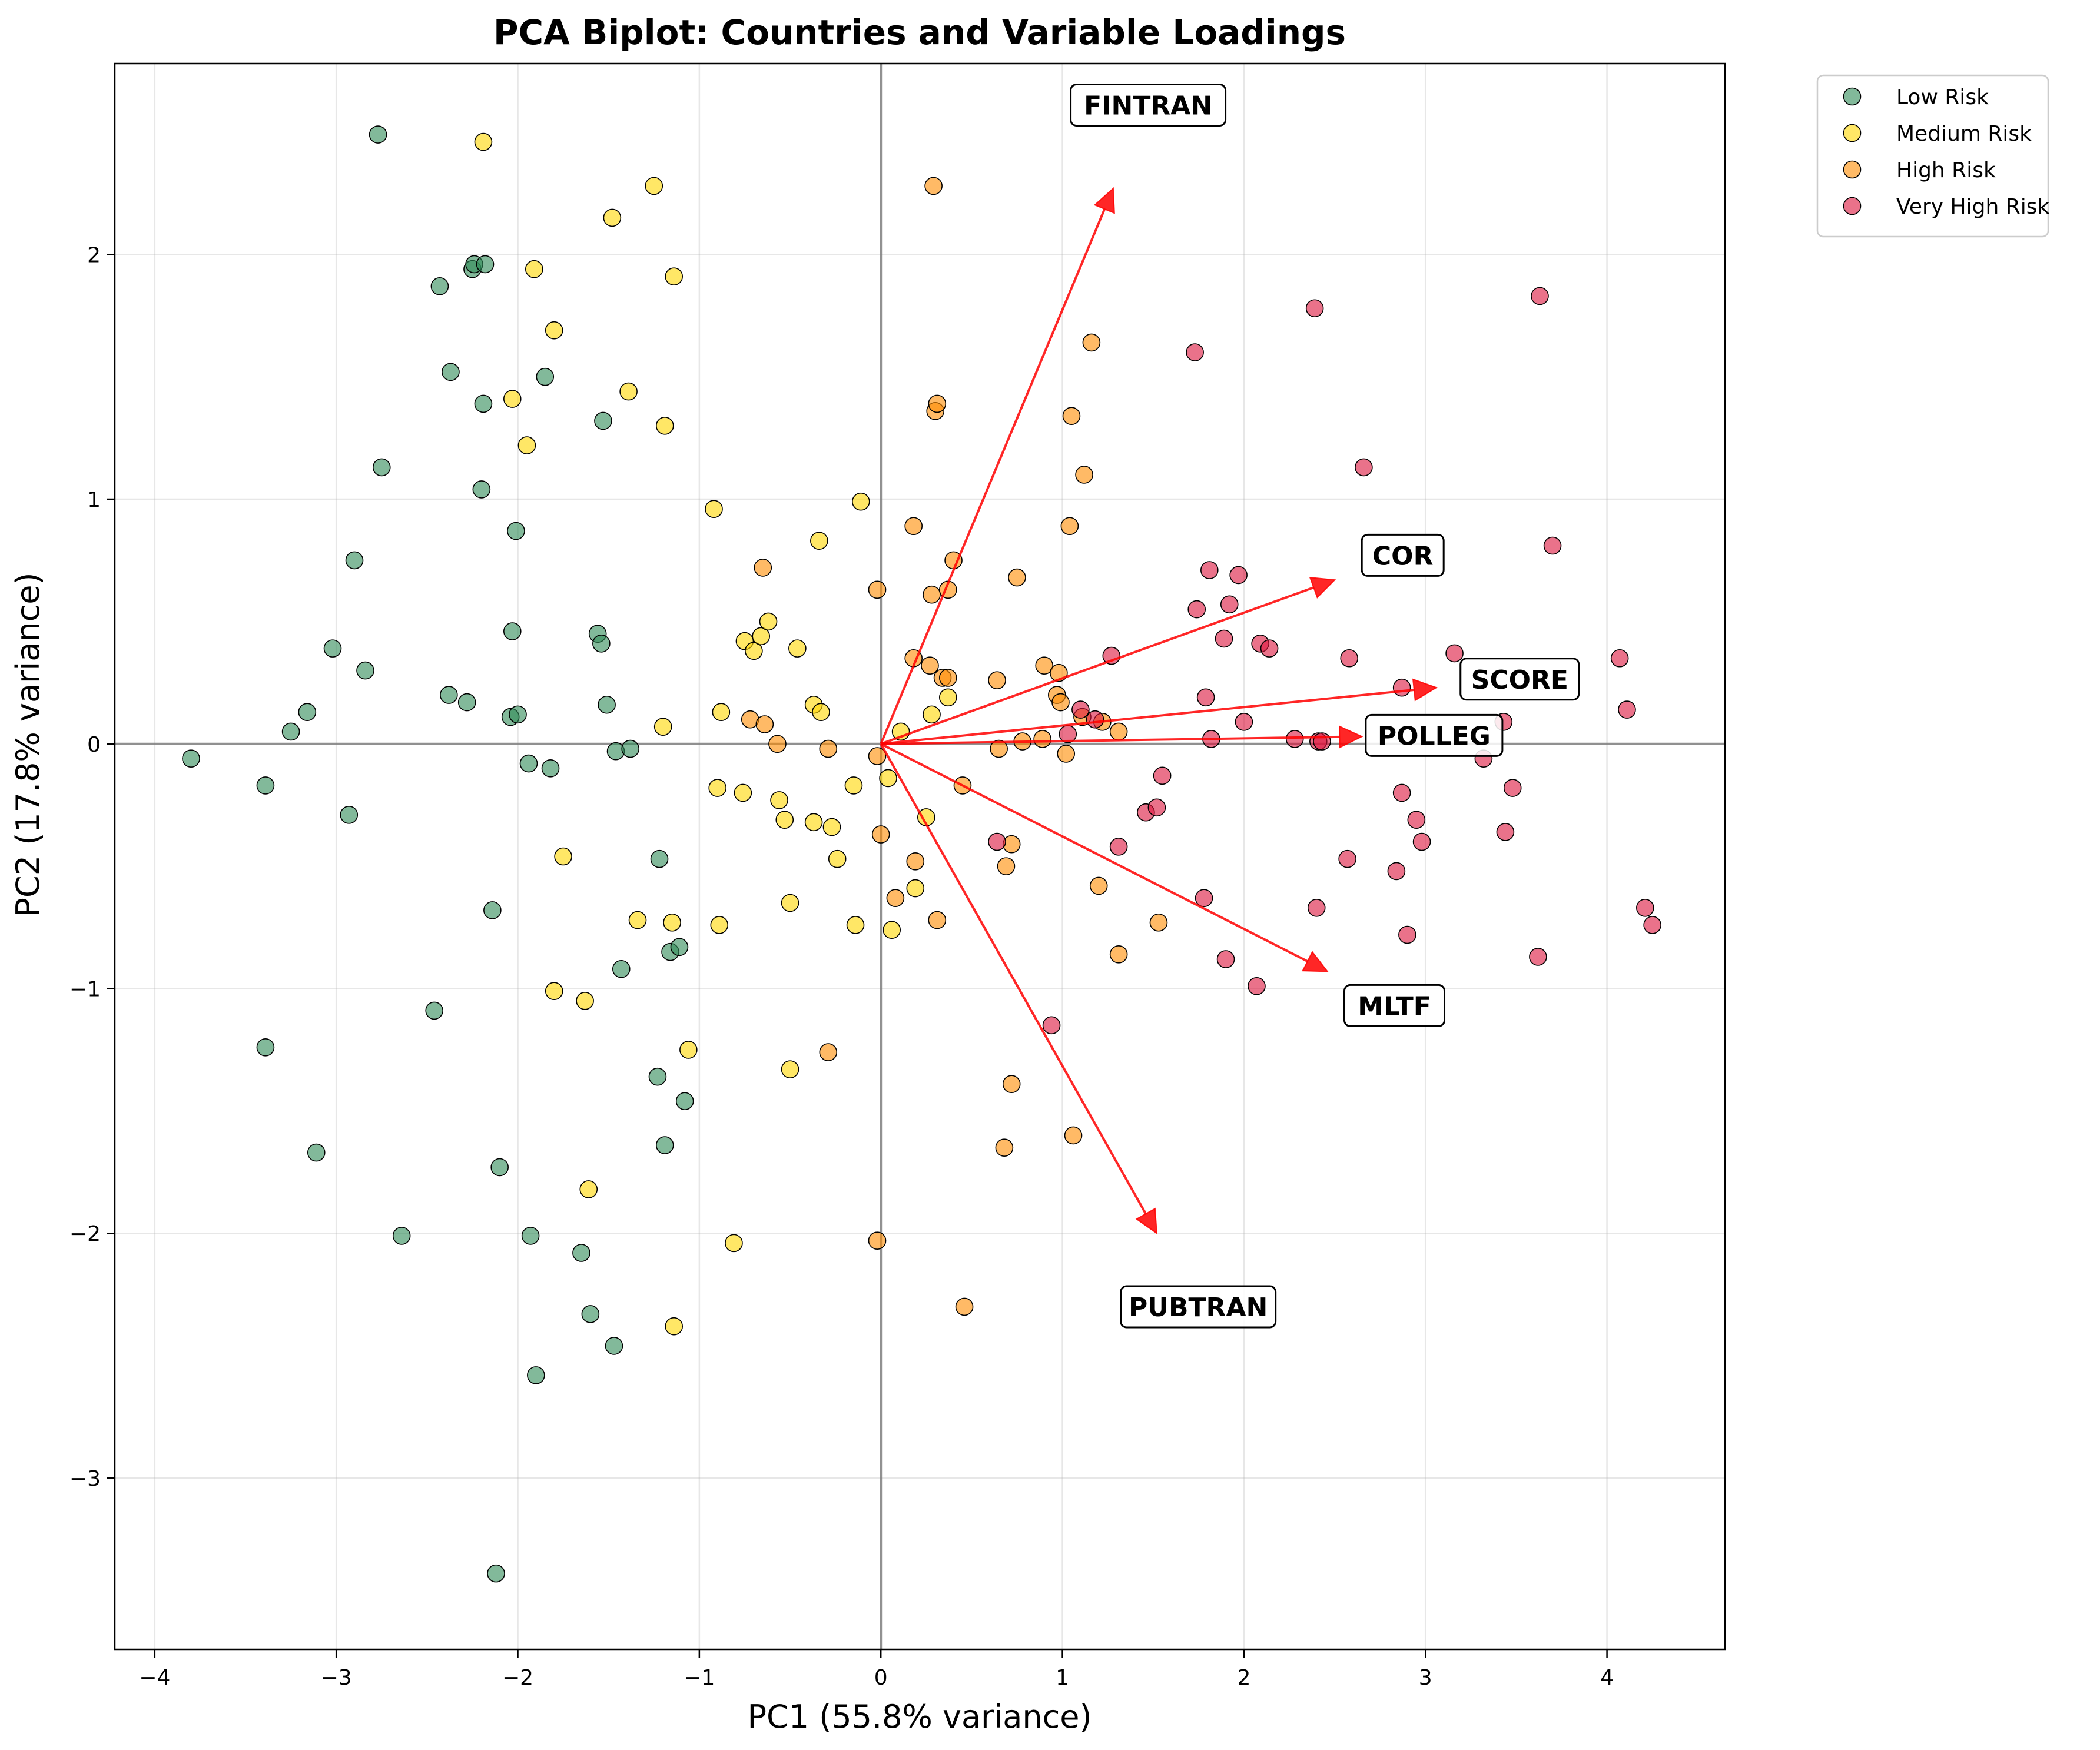  What do you see at coordinates (1394, 1005) in the screenshot?
I see `loading-label-box` at bounding box center [1394, 1005].